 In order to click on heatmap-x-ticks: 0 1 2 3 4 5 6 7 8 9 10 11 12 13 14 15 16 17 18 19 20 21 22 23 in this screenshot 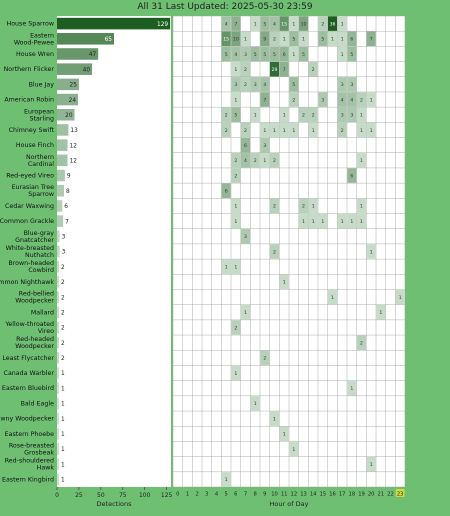, I will do `click(290, 493)`.